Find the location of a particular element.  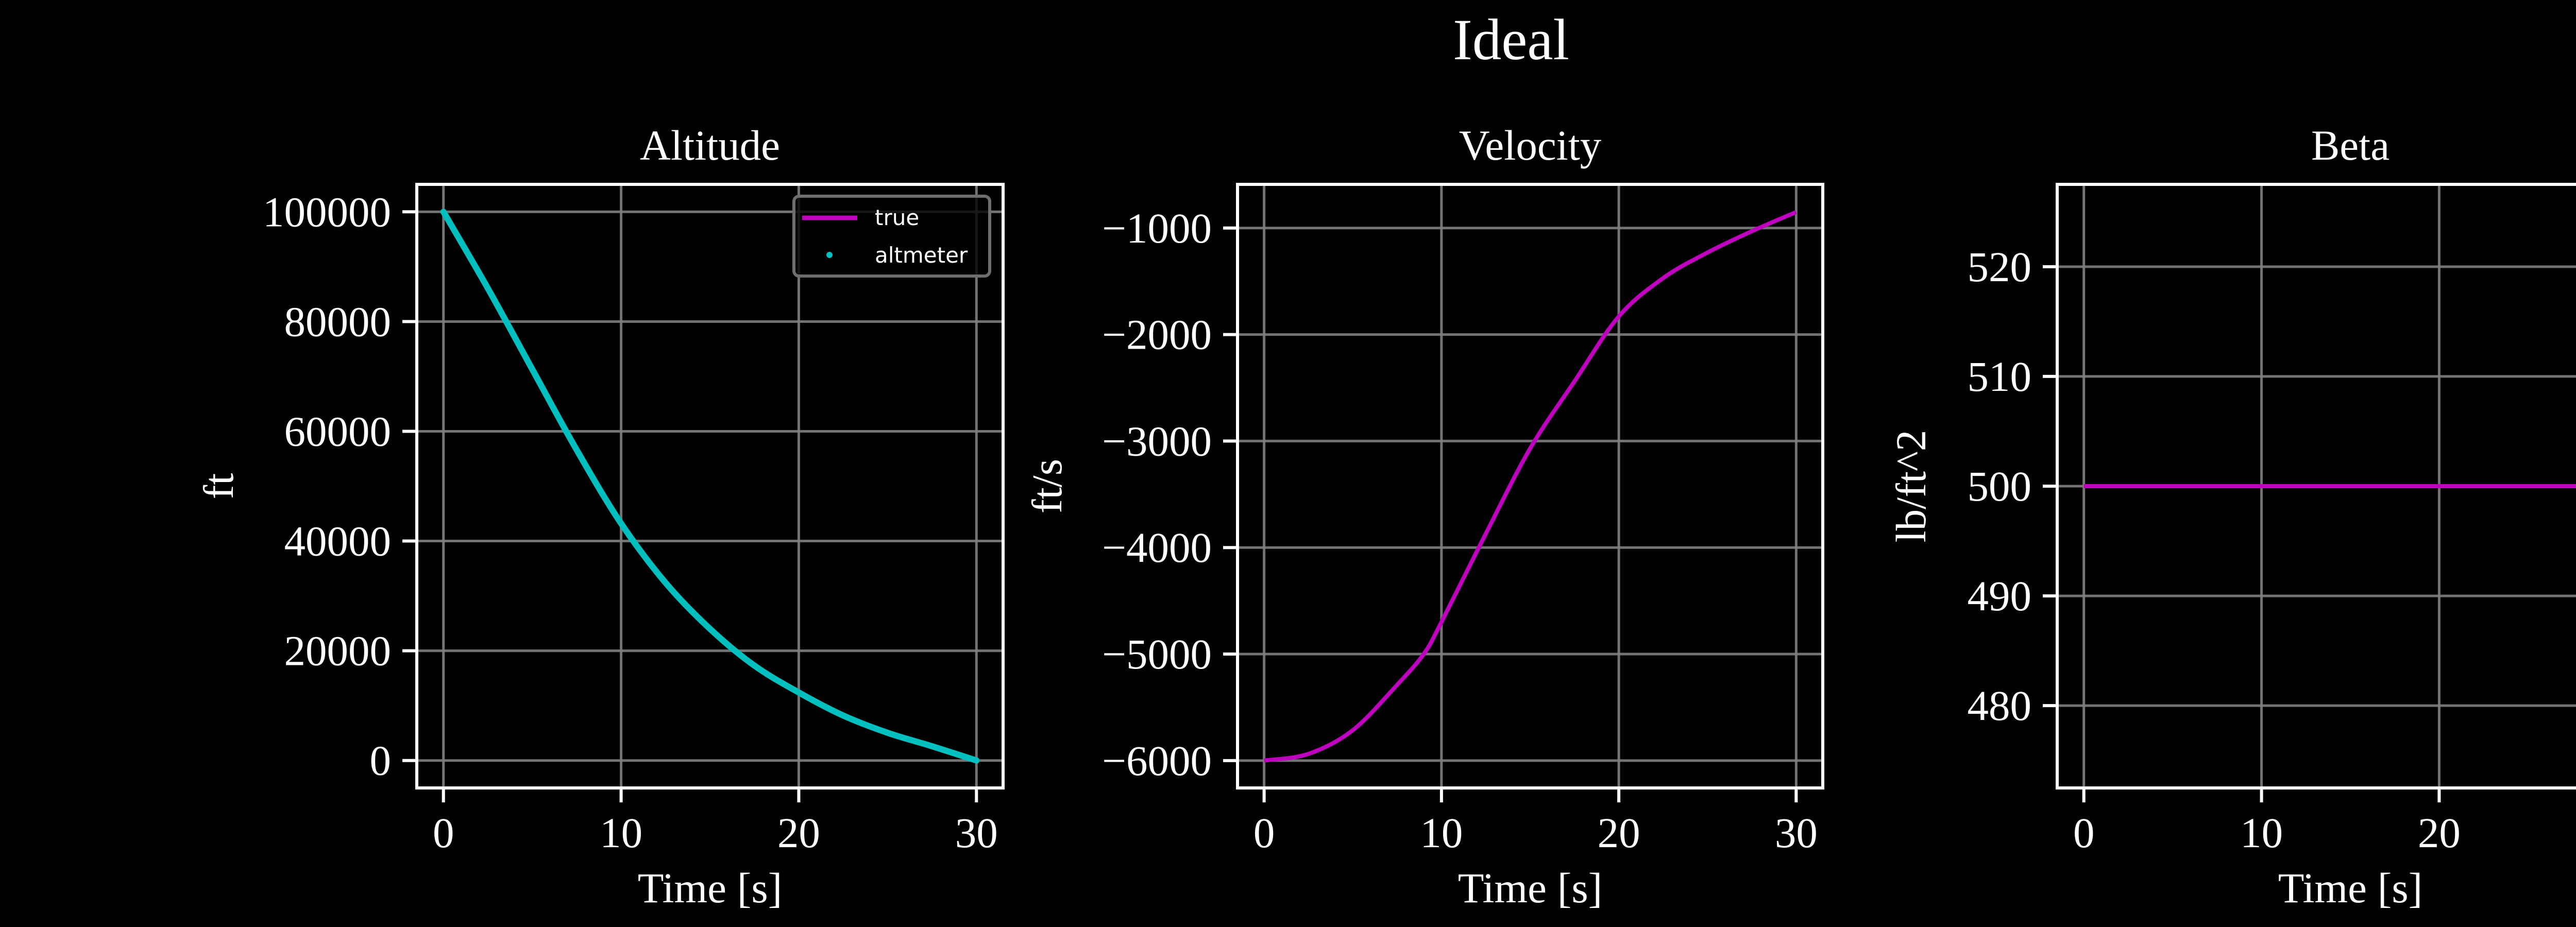

y-tick-label: 490 is located at coordinates (2000, 596).